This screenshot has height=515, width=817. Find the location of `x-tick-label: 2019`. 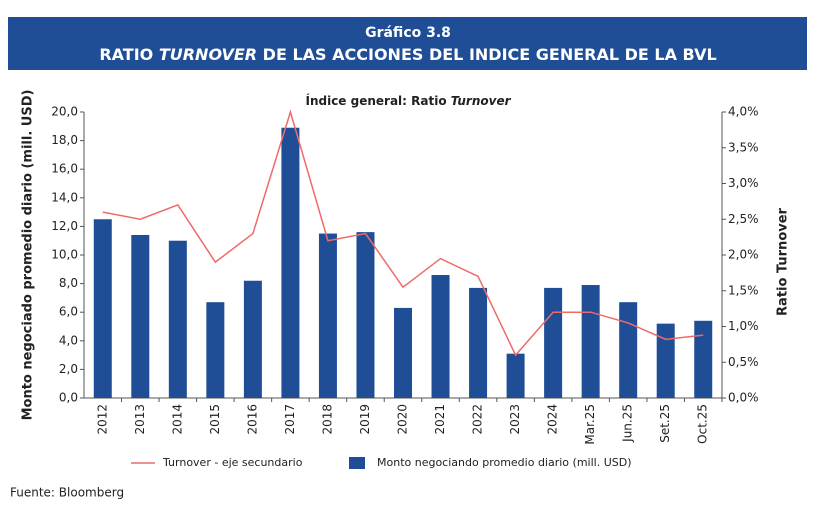

x-tick-label: 2019 is located at coordinates (365, 419).